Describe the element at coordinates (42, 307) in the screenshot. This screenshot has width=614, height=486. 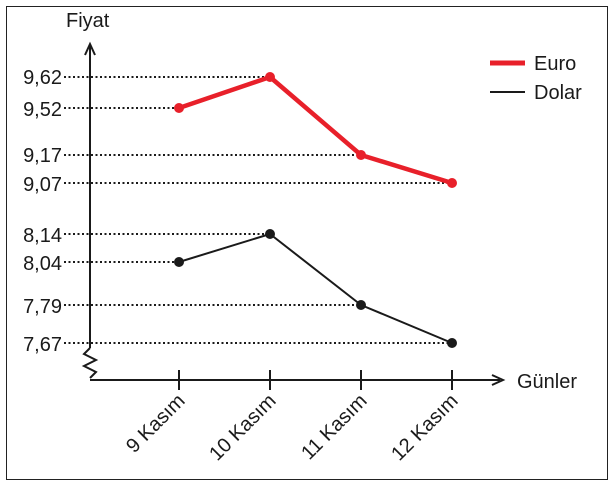
I see `y-tick-label: 7,79` at that location.